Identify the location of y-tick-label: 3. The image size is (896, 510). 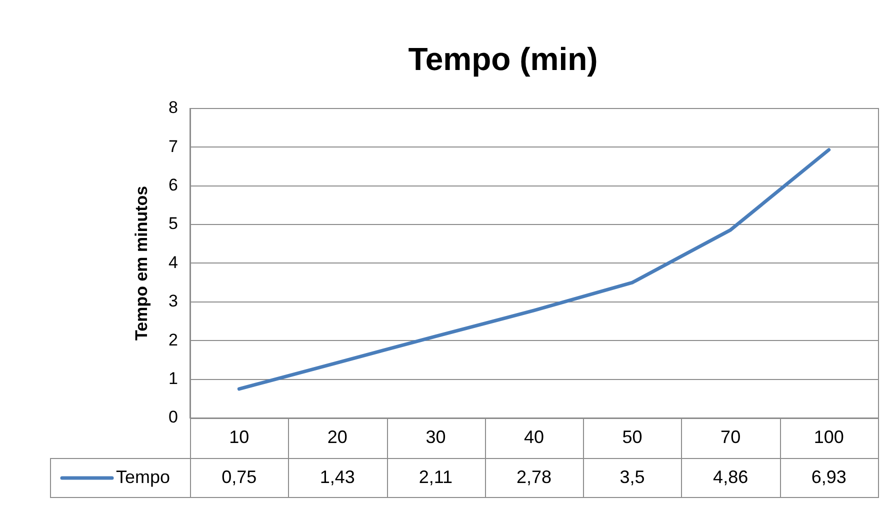
(173, 301).